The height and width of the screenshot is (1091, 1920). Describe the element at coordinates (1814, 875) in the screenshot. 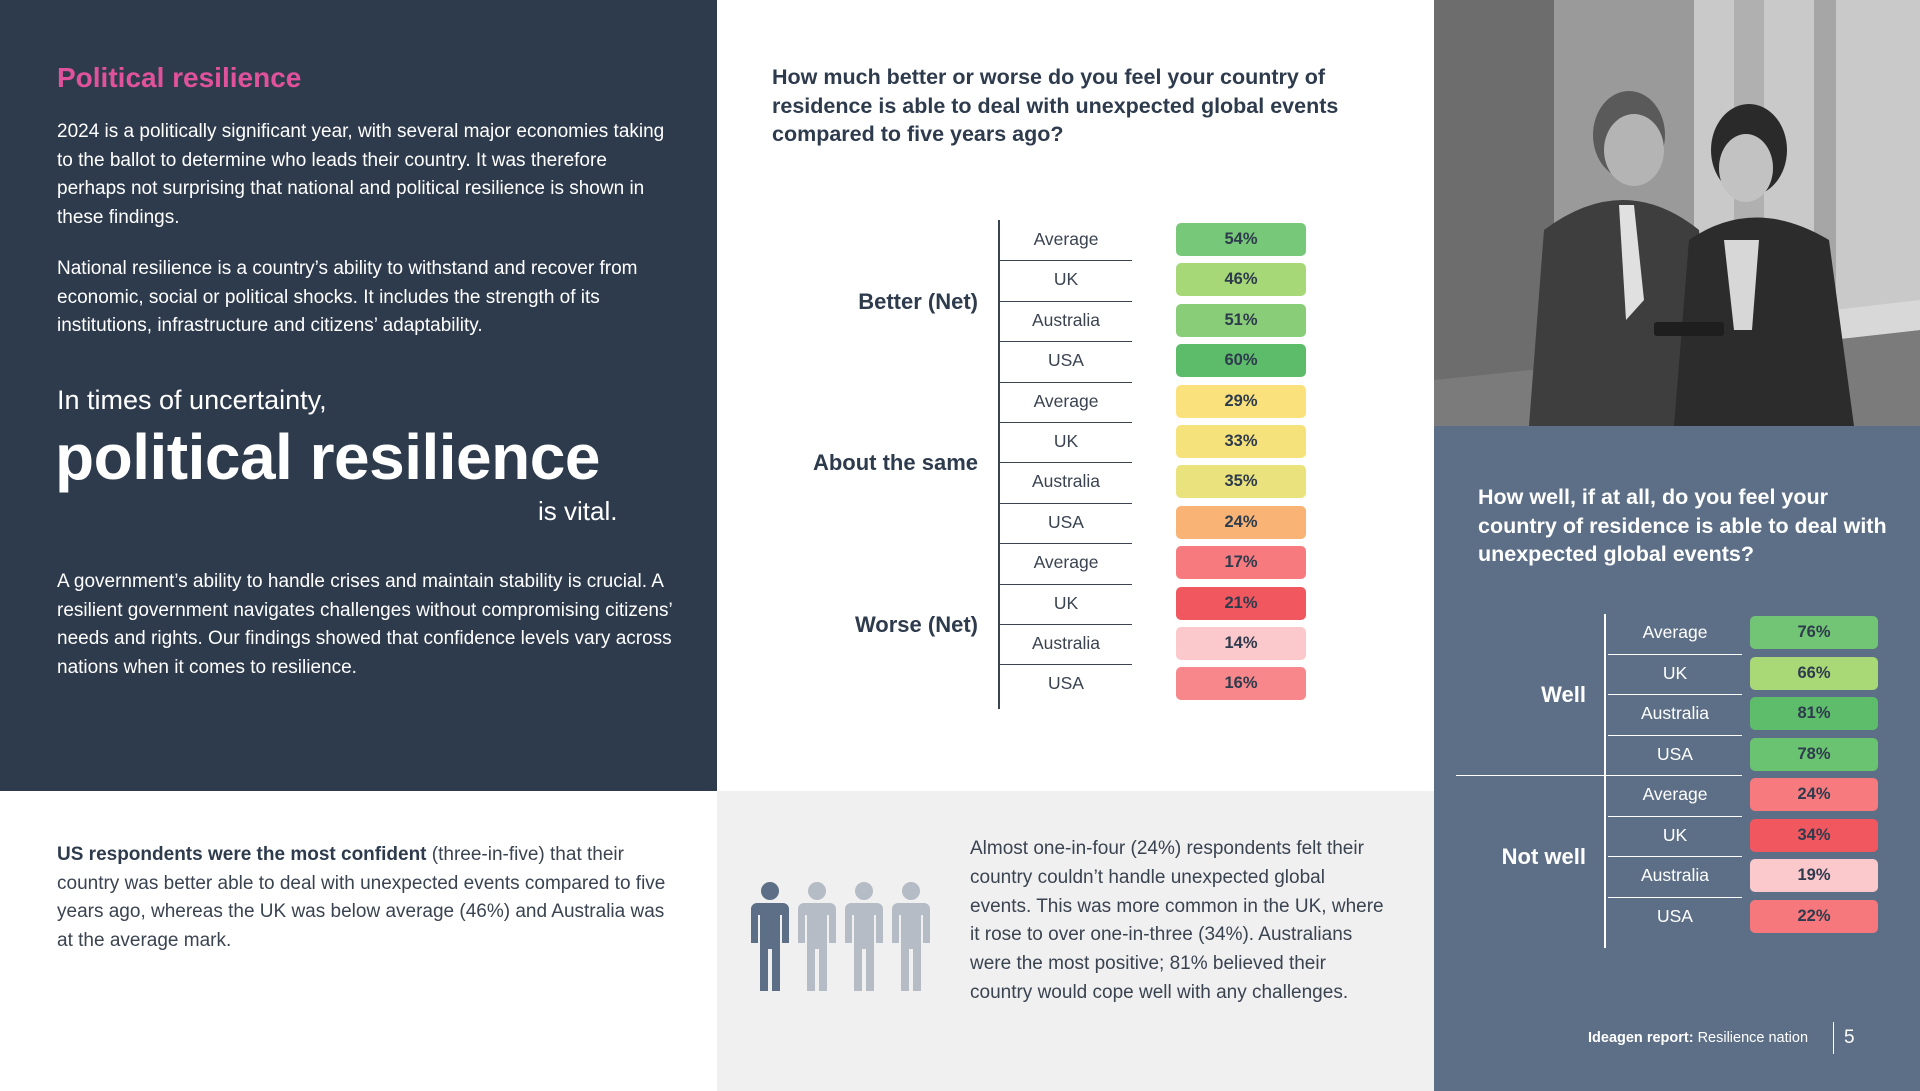

I see `chart2-value-pill: 19%` at that location.